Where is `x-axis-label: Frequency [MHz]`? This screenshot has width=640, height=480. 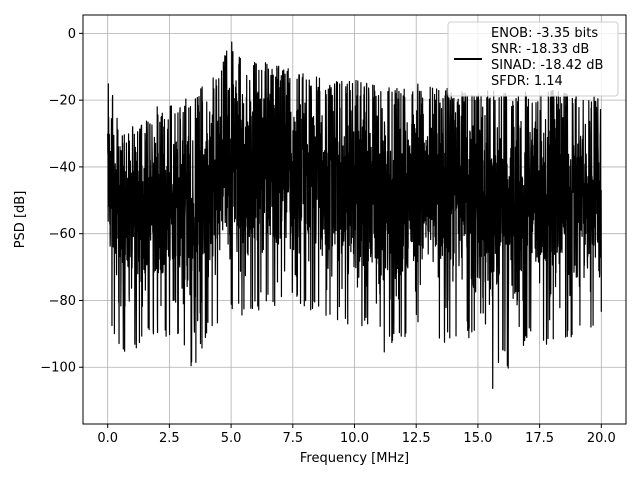
x-axis-label: Frequency [MHz] is located at coordinates (354, 458).